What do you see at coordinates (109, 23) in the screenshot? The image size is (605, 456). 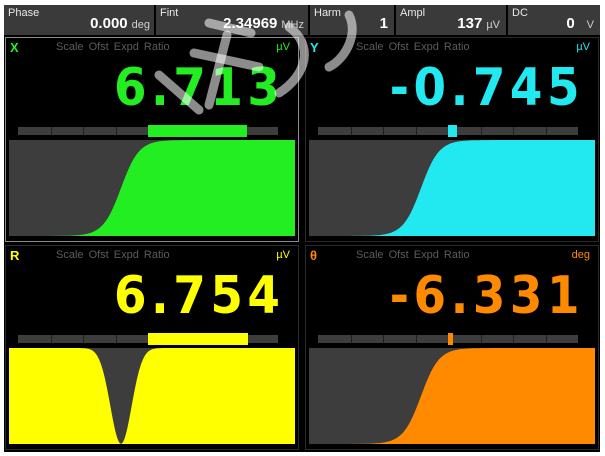 I see `phase-value: 0.000` at bounding box center [109, 23].